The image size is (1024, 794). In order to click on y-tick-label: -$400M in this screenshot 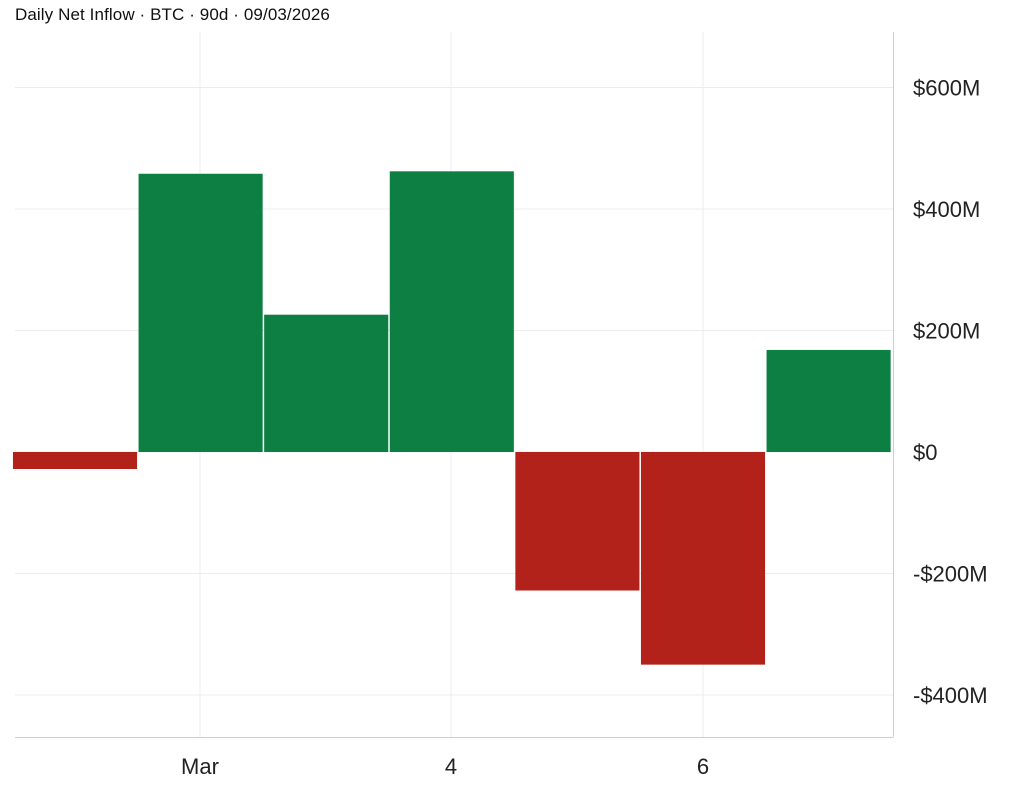, I will do `click(950, 695)`.